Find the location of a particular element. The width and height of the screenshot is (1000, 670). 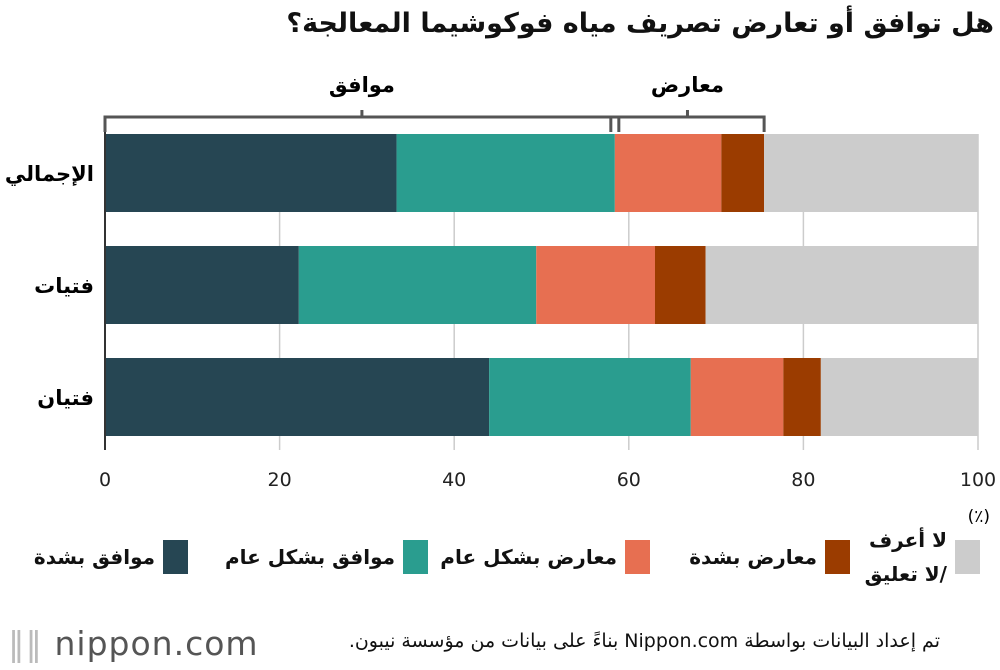

bracket-label: موافق is located at coordinates (362, 85).